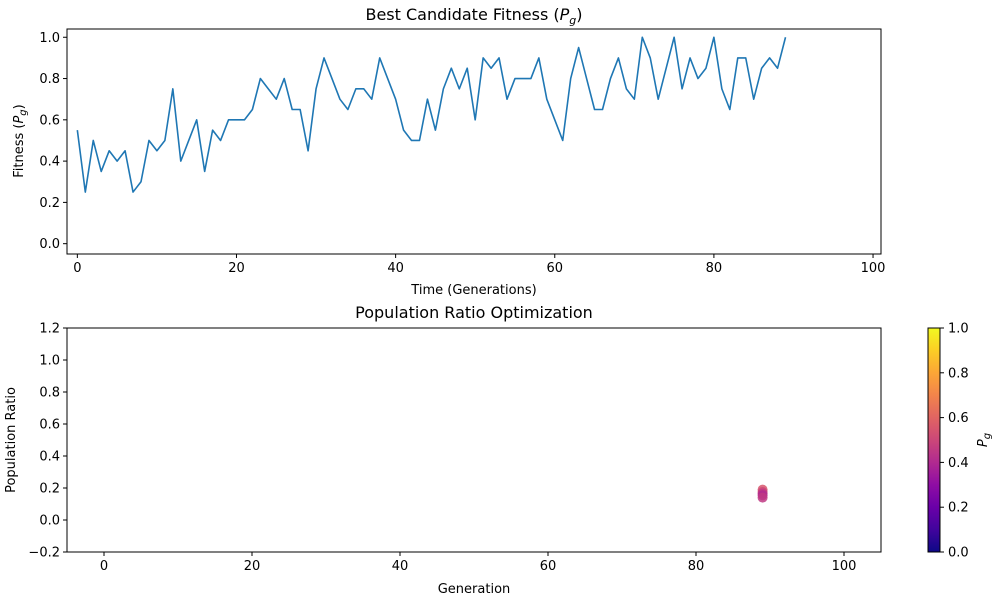 Image resolution: width=1000 pixels, height=600 pixels. I want to click on colorbar-tick-label: 0.0, so click(958, 553).